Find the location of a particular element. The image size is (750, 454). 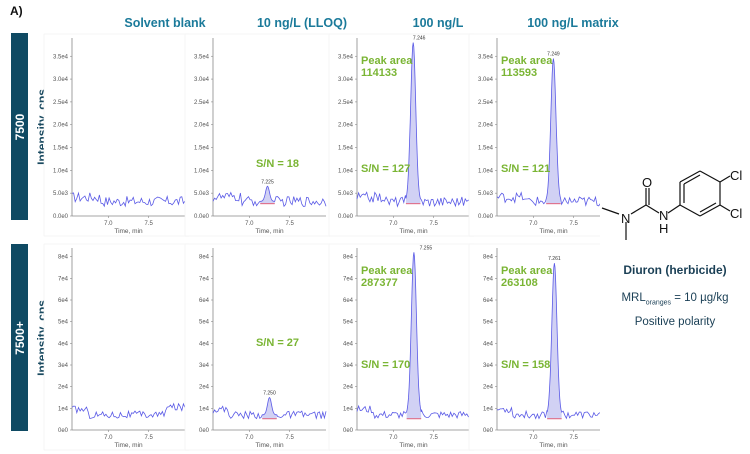

structure-bonds is located at coordinates (666, 205).